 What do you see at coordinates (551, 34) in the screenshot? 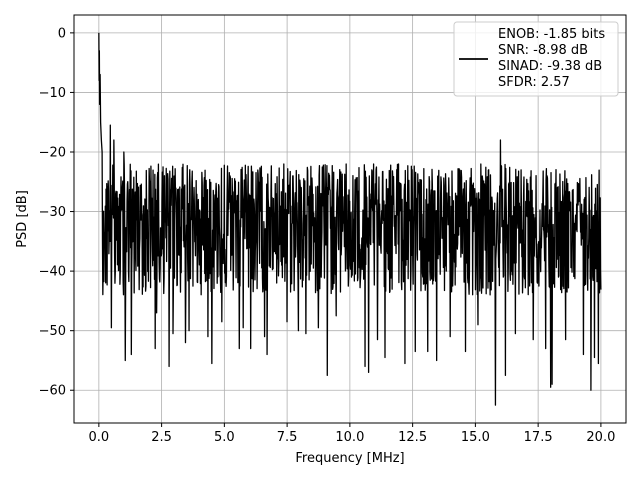
I see `legend-line-1: ENOB: -1.85 bits` at bounding box center [551, 34].